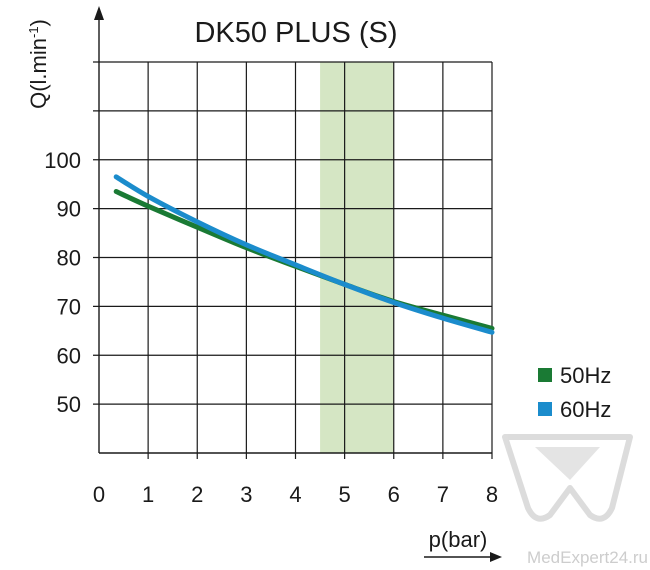  What do you see at coordinates (295, 33) in the screenshot?
I see `chart-title: DK50 PLUS (S)` at bounding box center [295, 33].